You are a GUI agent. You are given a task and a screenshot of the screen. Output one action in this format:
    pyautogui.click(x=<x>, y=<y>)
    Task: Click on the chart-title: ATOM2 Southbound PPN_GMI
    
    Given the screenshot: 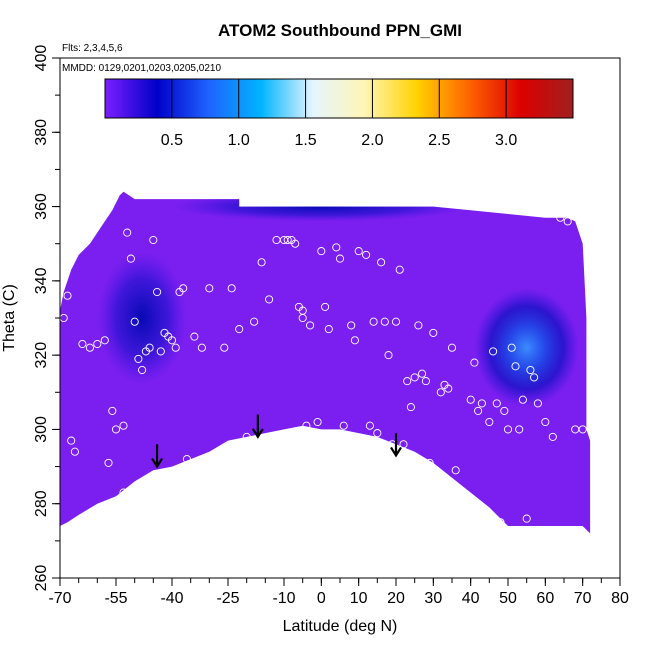 What is the action you would take?
    pyautogui.click(x=340, y=30)
    